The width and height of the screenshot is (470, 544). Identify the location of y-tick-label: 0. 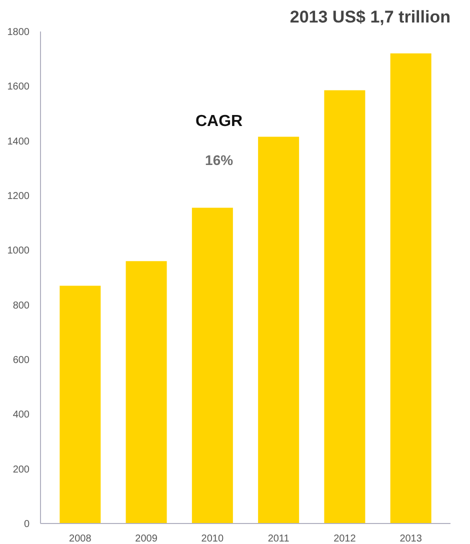
(27, 524).